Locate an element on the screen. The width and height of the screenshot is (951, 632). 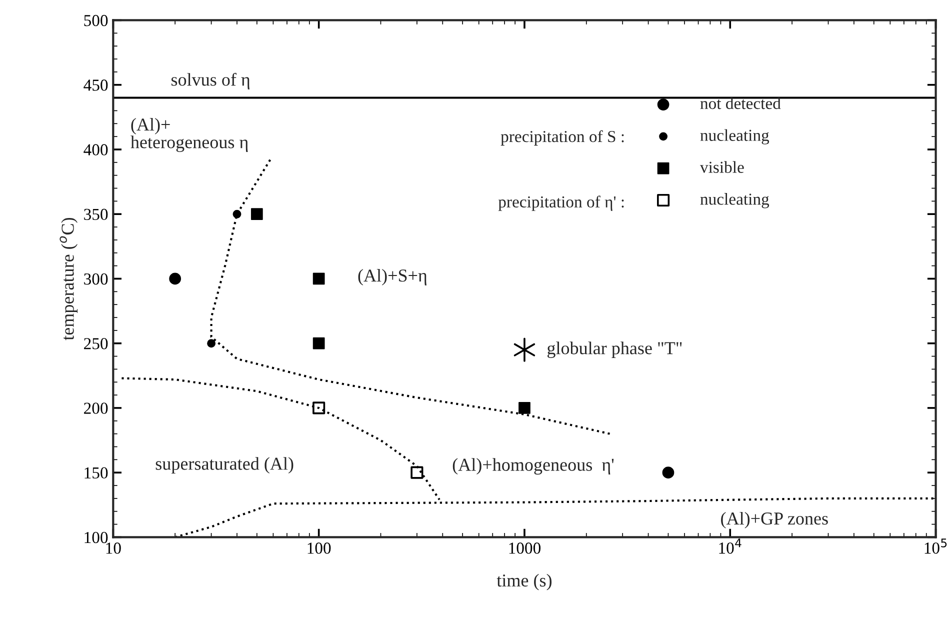
x-tick-label: 1000 is located at coordinates (525, 548).